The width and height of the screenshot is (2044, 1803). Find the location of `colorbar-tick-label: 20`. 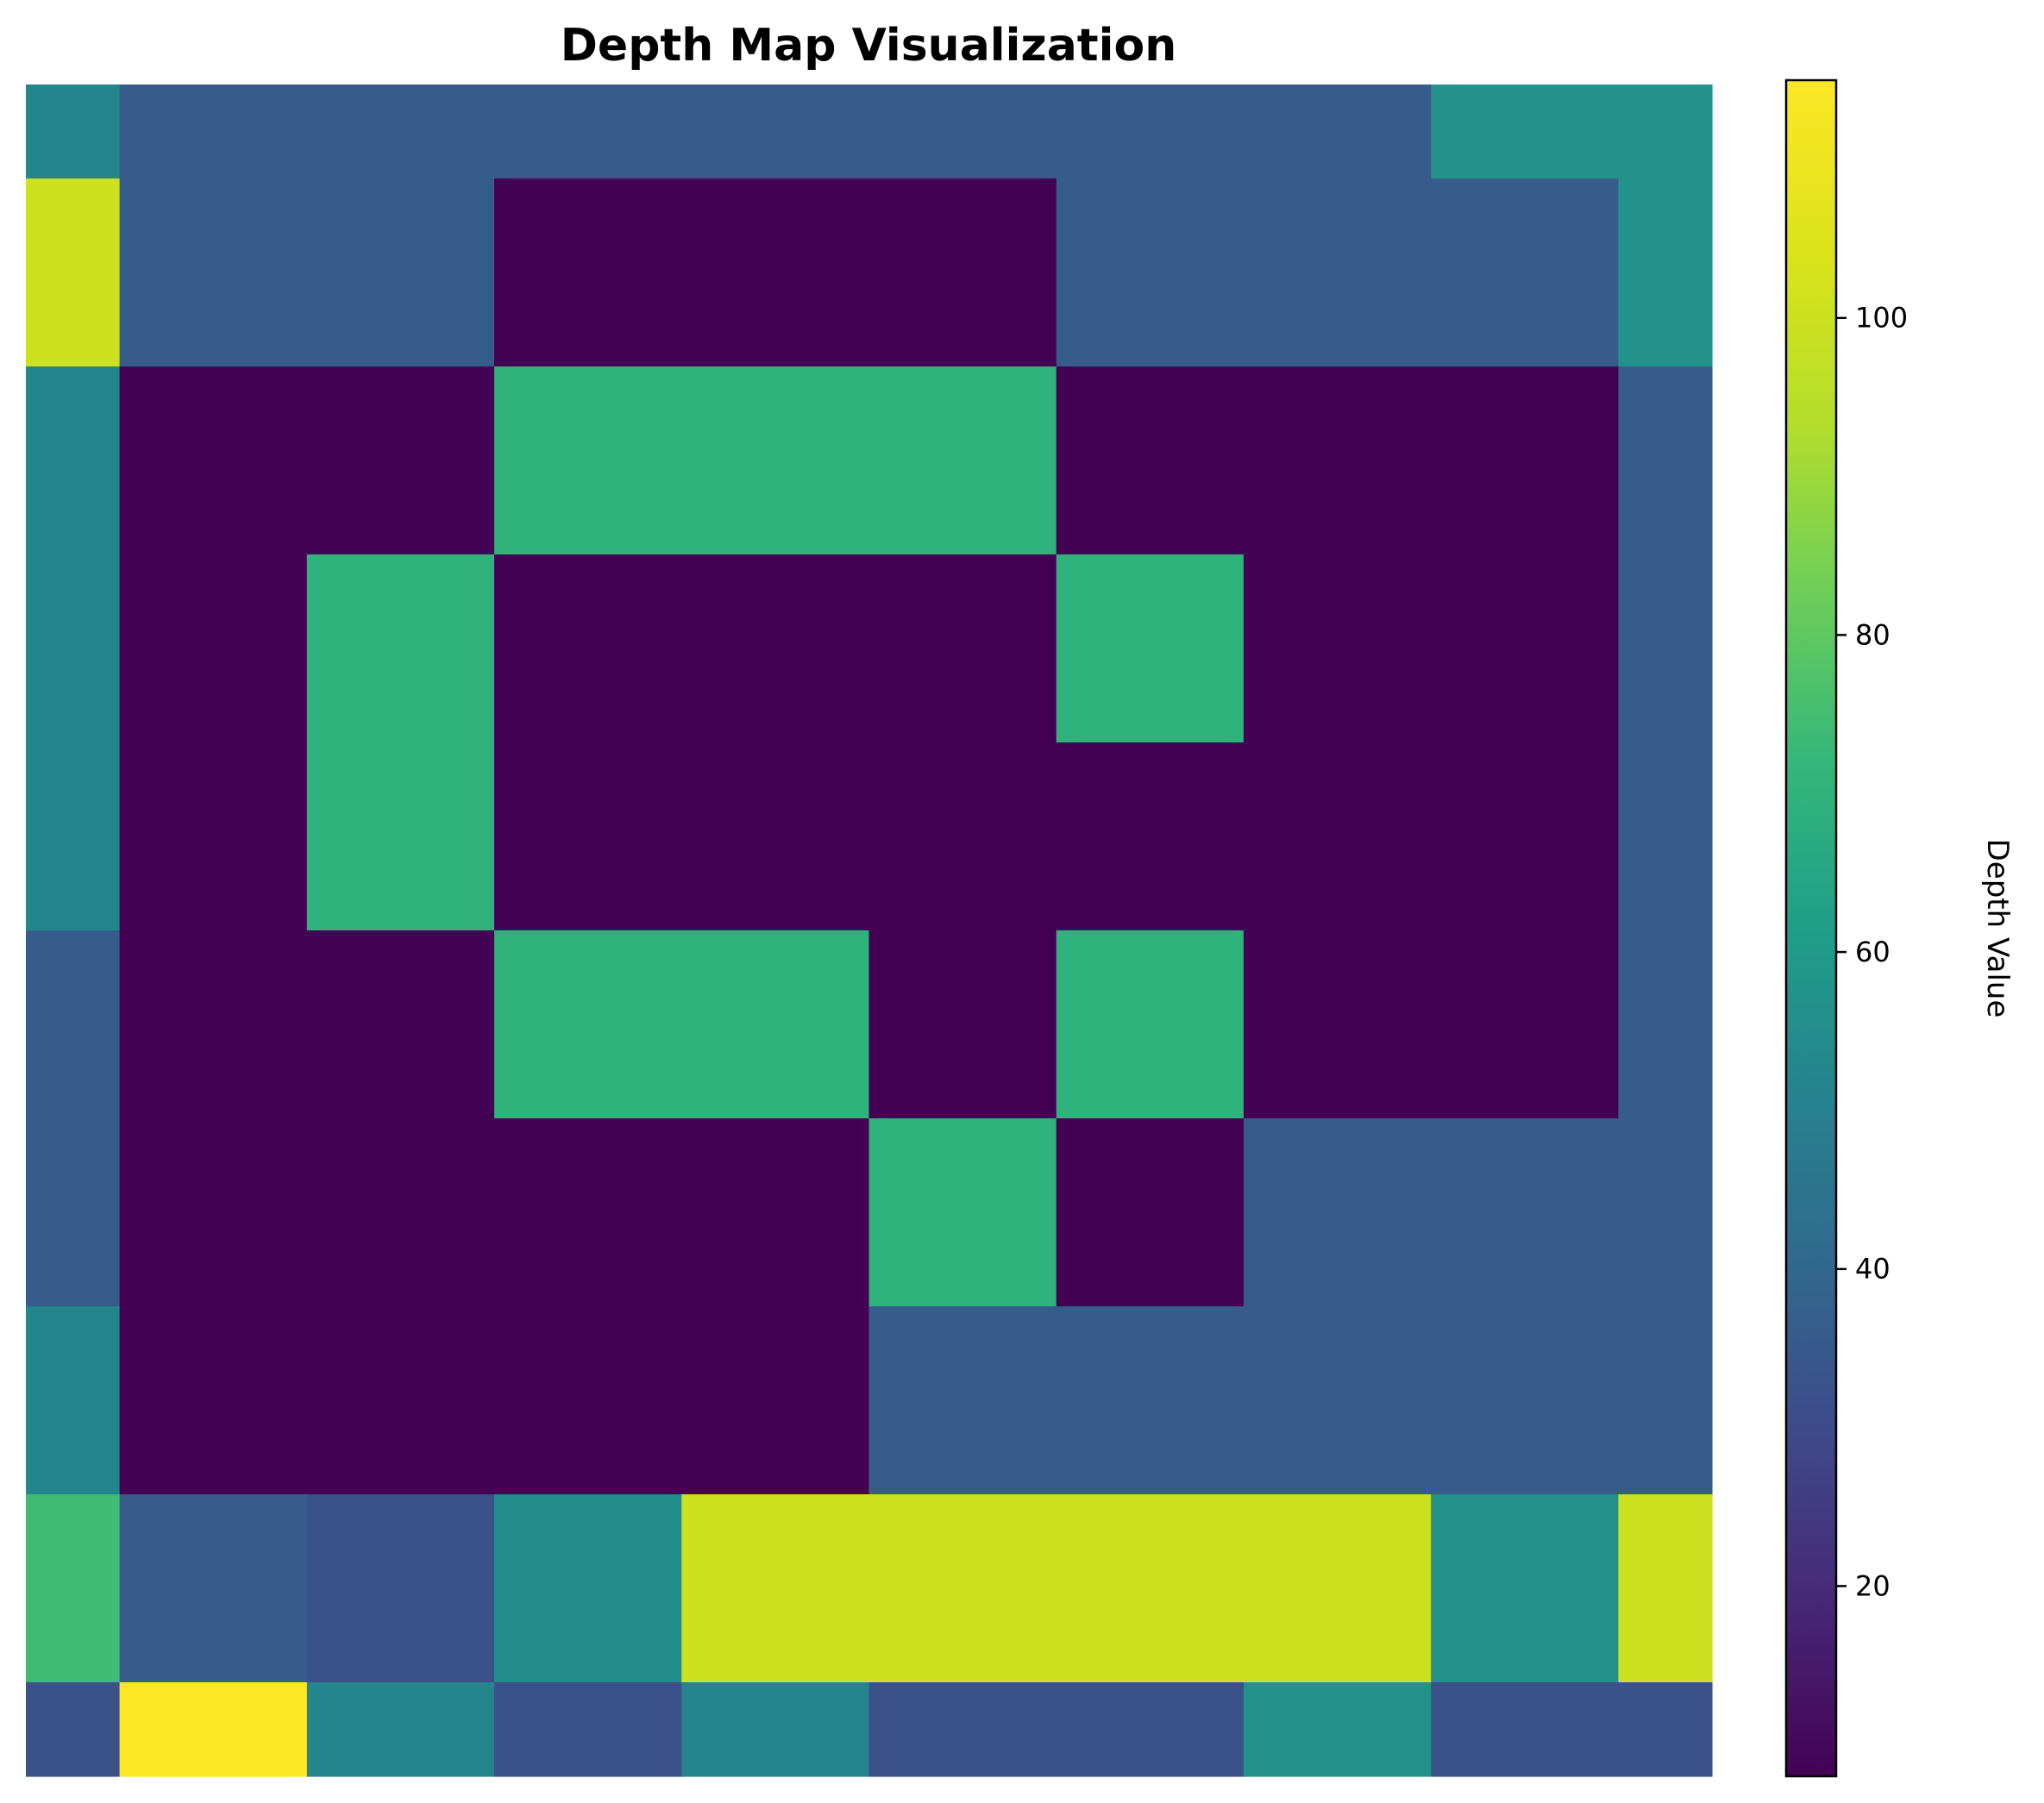

colorbar-tick-label: 20 is located at coordinates (1872, 1585).